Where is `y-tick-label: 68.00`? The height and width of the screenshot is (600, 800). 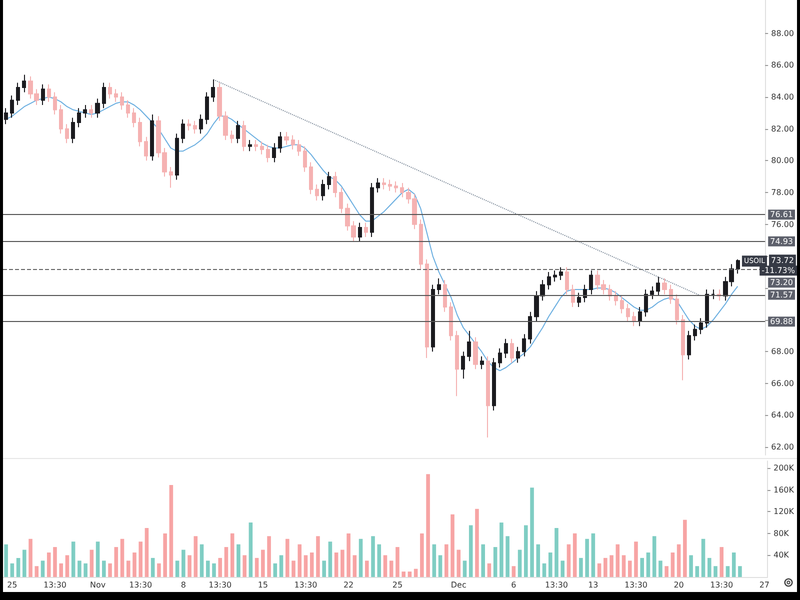
y-tick-label: 68.00 is located at coordinates (782, 351).